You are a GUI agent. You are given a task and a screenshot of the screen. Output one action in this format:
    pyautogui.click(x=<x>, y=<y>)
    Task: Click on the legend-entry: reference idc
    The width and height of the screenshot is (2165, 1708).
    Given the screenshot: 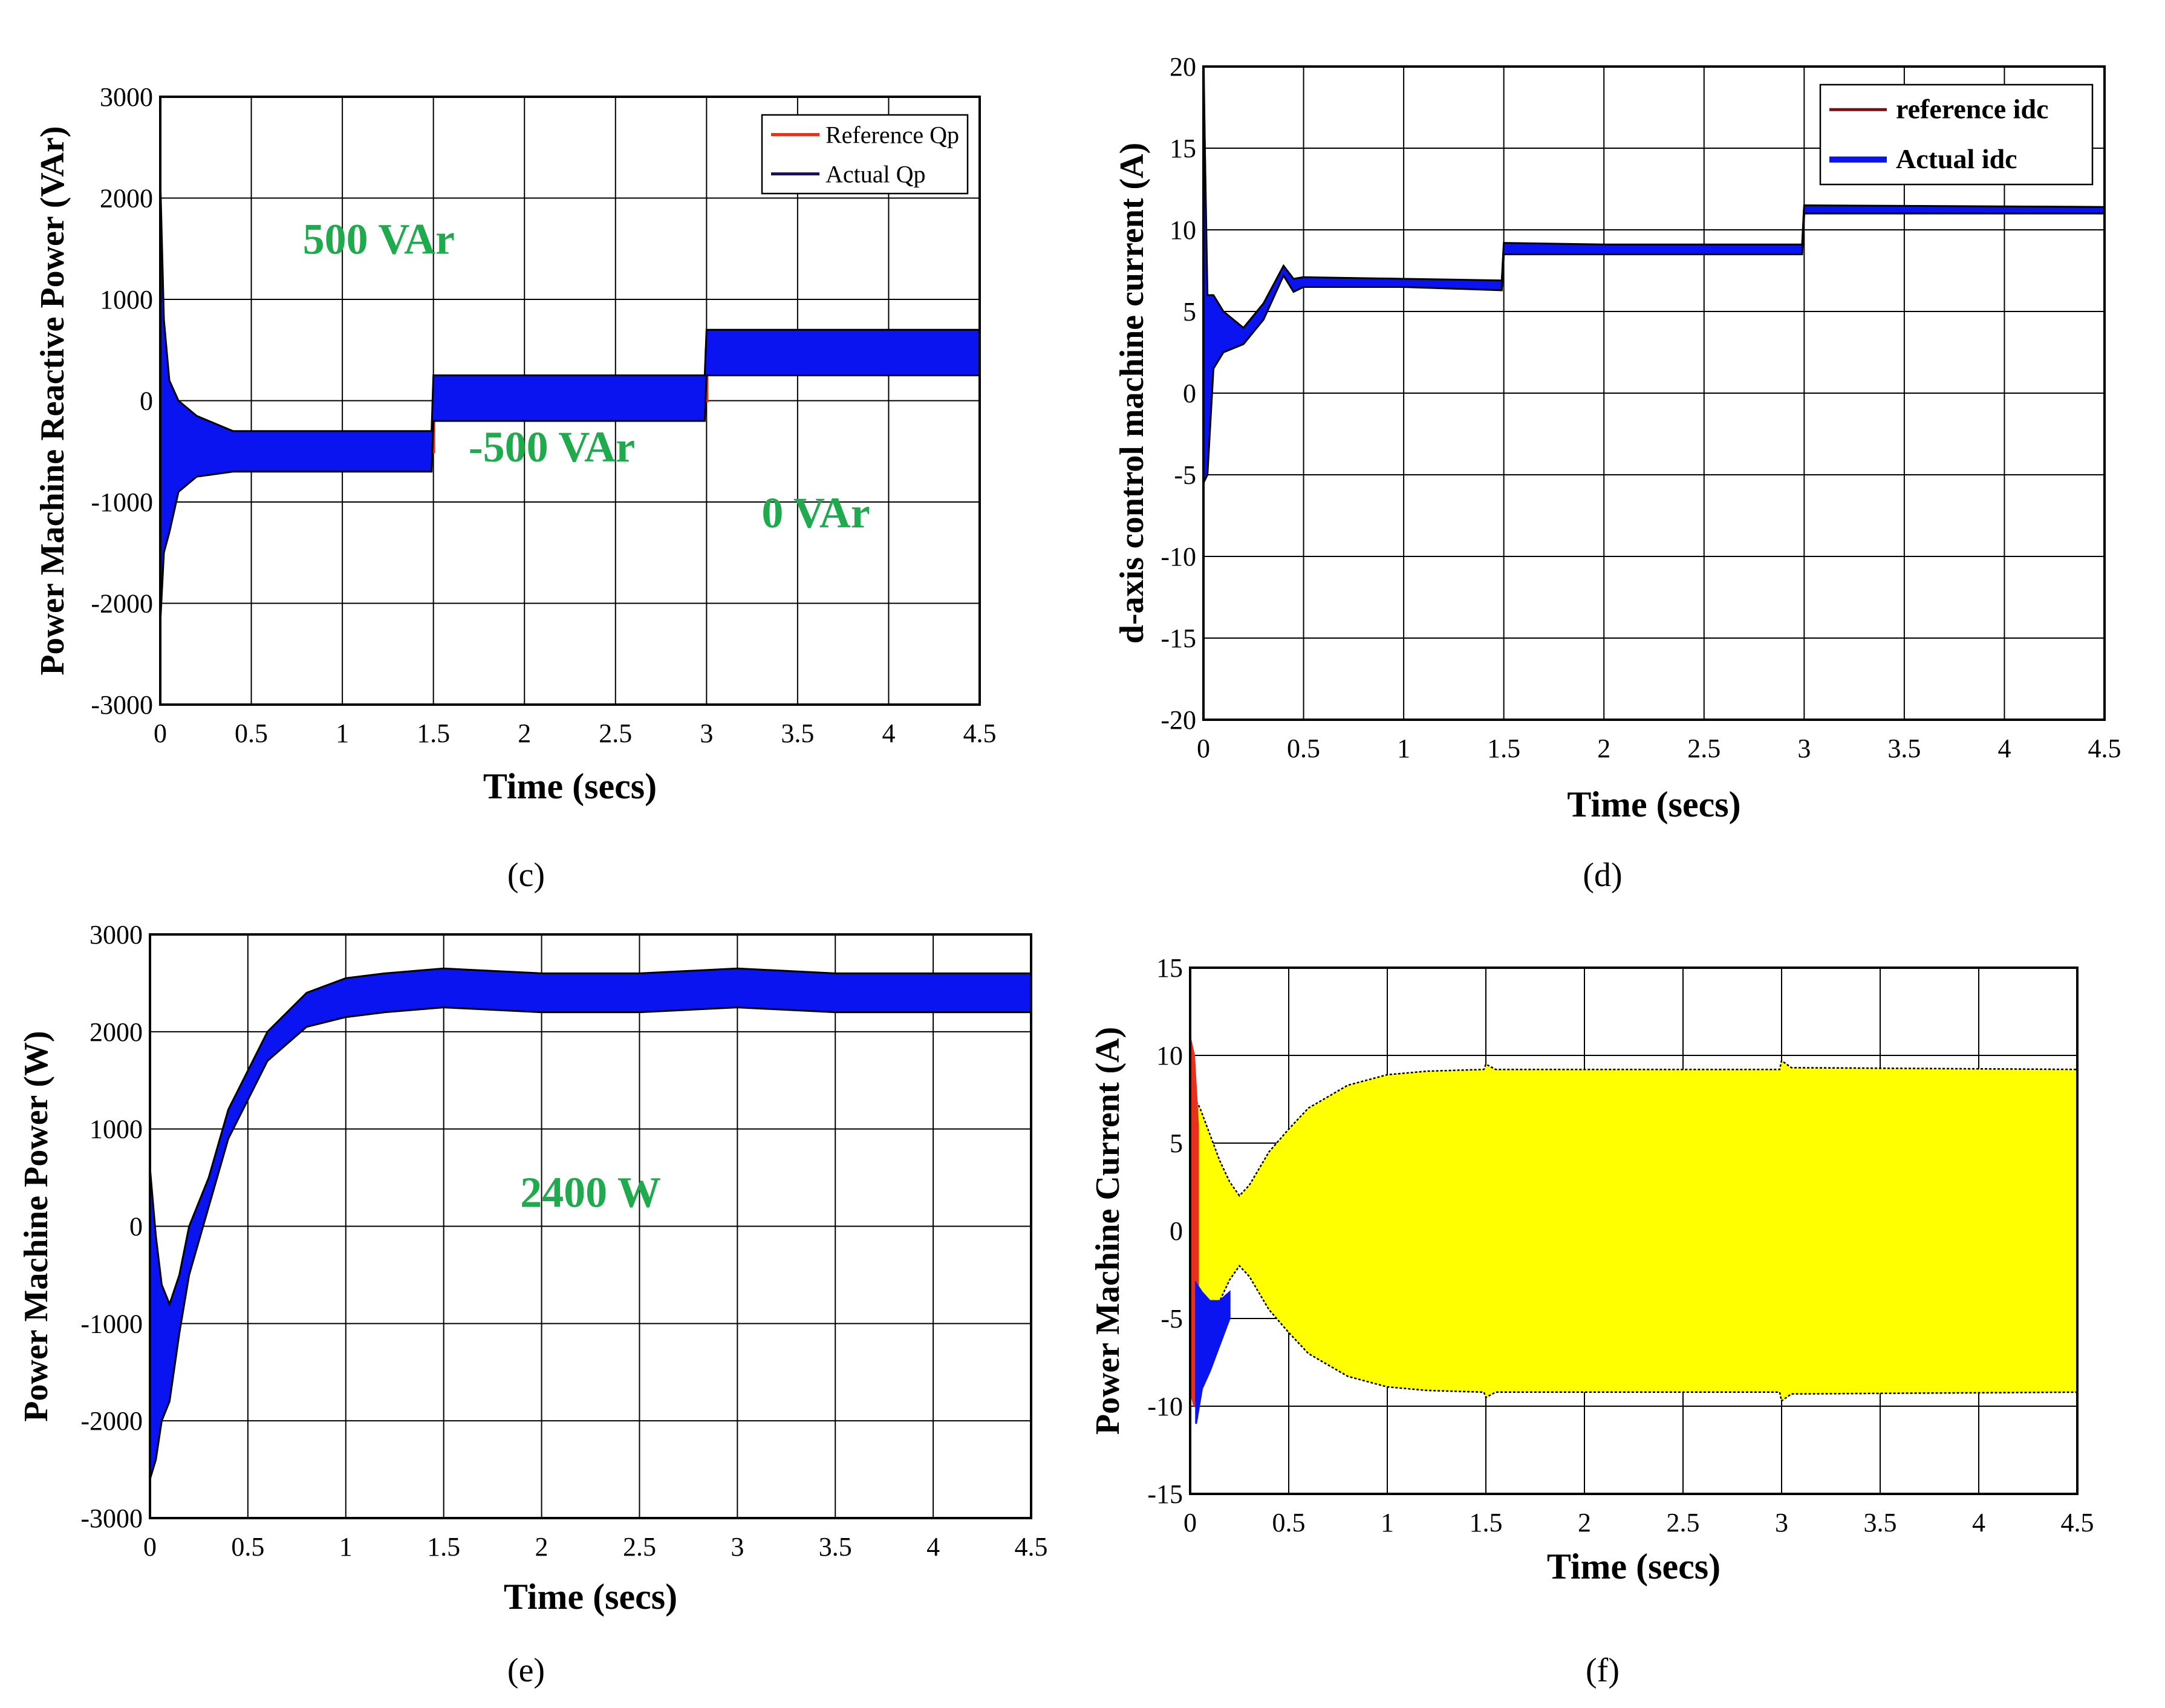 What is the action you would take?
    pyautogui.click(x=1972, y=108)
    